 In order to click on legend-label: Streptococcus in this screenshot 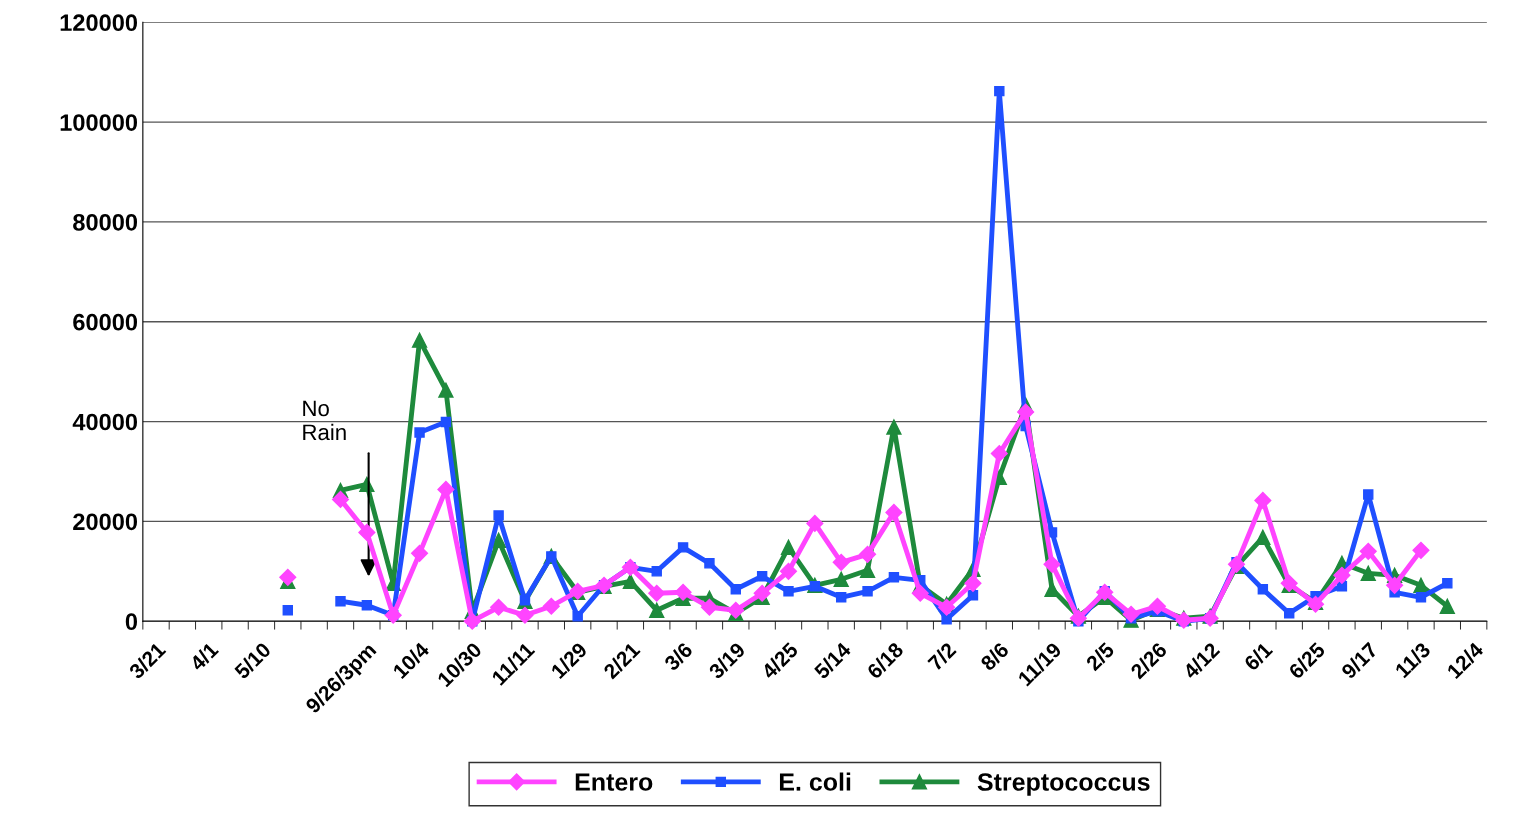, I will do `click(1063, 784)`.